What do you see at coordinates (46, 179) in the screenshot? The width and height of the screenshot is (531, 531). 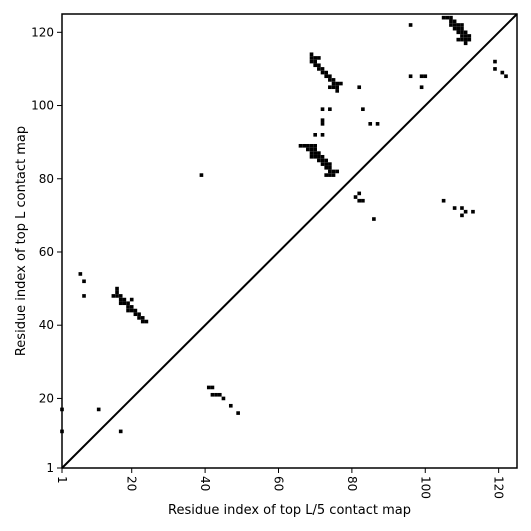 I see `y-tick-label: 80` at bounding box center [46, 179].